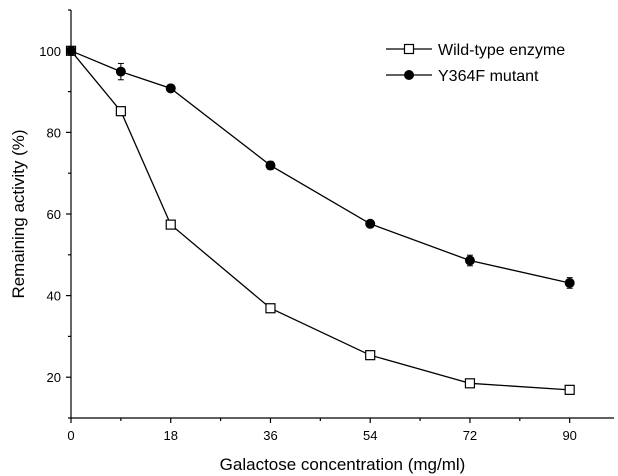  What do you see at coordinates (343, 464) in the screenshot?
I see `x-axis-title: Galactose concentration (mg/ml)` at bounding box center [343, 464].